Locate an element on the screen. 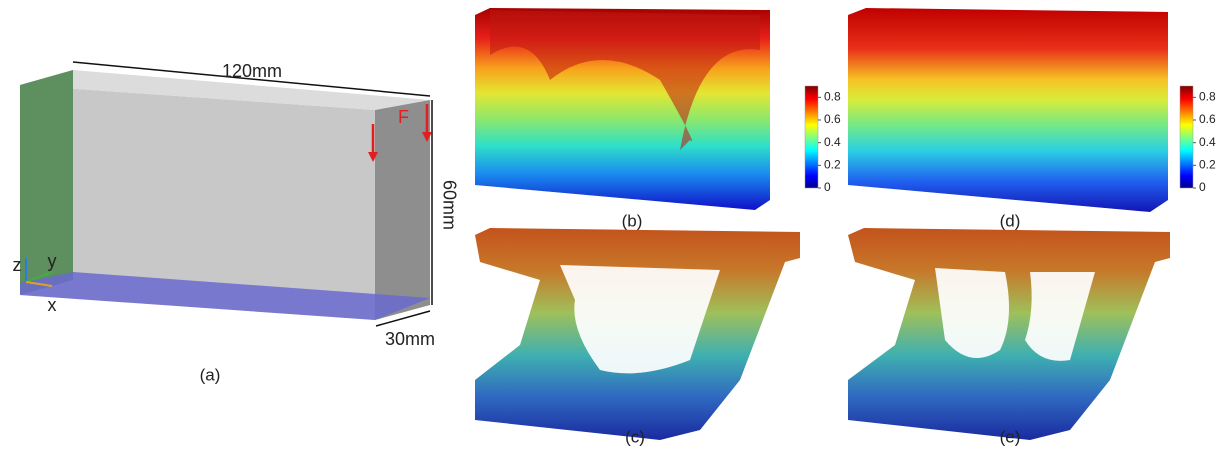 This screenshot has height=457, width=1217. axis-label: y is located at coordinates (52, 261).